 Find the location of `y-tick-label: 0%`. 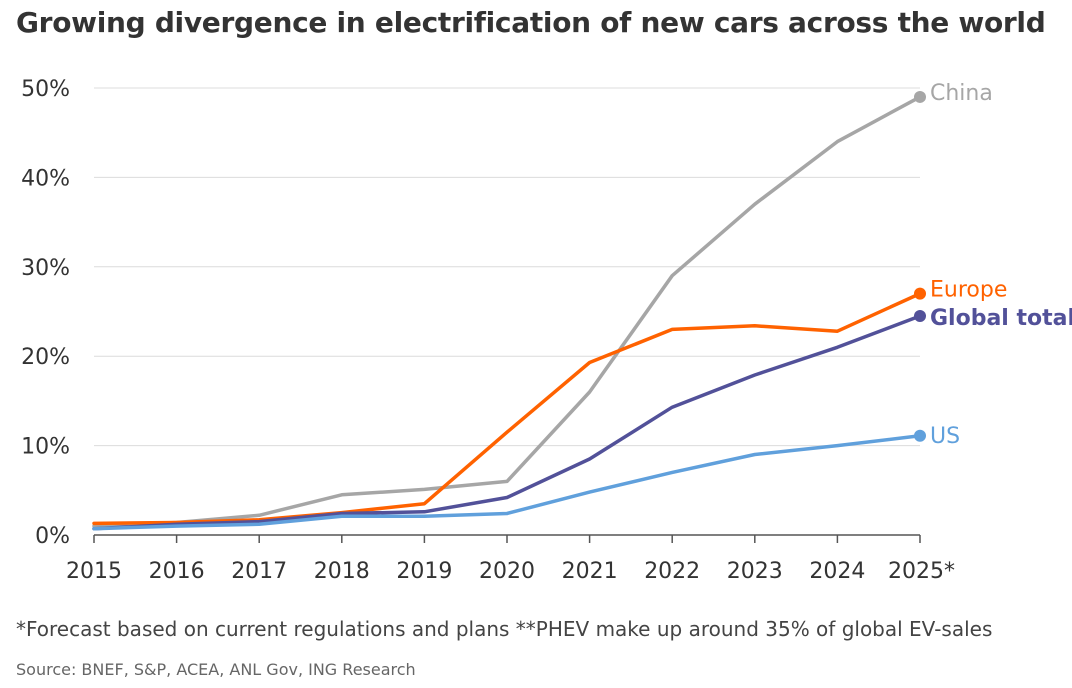

y-tick-label: 0% is located at coordinates (52, 536).